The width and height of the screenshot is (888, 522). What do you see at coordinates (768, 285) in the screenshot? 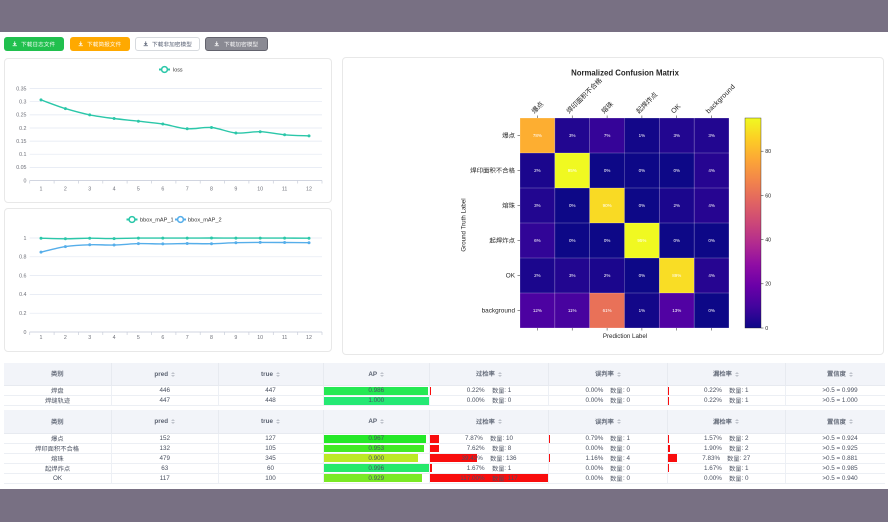
I see `svg-text: 20` at bounding box center [768, 285].